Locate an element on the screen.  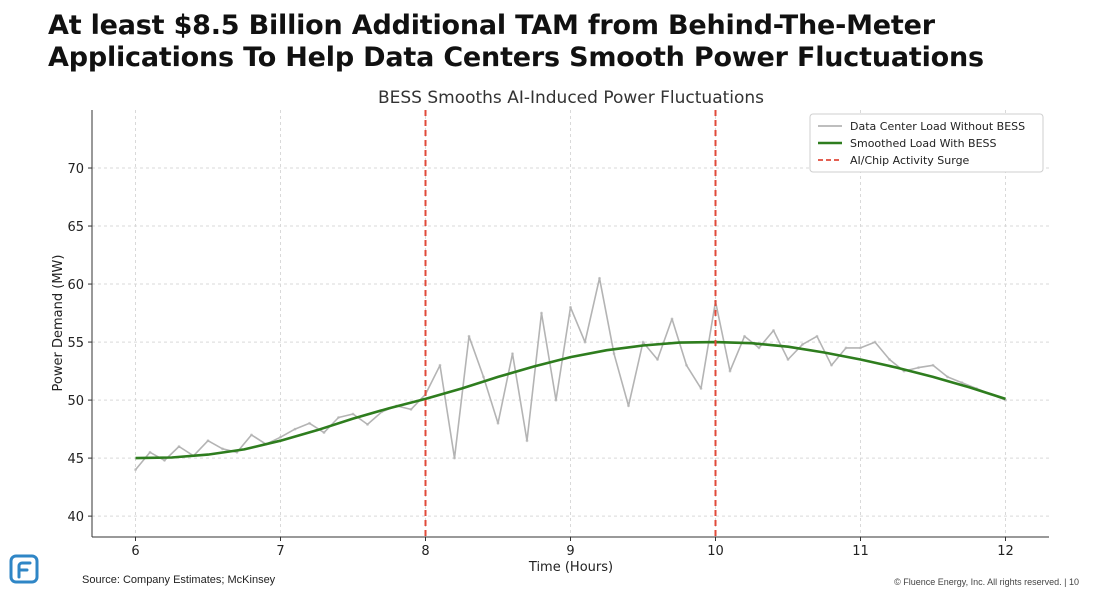
x-tick-label: 10 is located at coordinates (715, 551).